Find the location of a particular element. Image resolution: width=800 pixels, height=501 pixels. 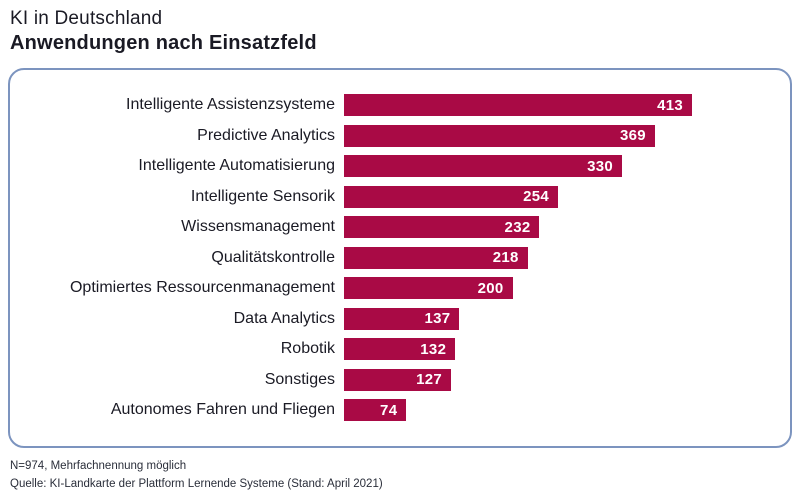

category-label: Autonomes Fahren und Fliegen is located at coordinates (222, 410).